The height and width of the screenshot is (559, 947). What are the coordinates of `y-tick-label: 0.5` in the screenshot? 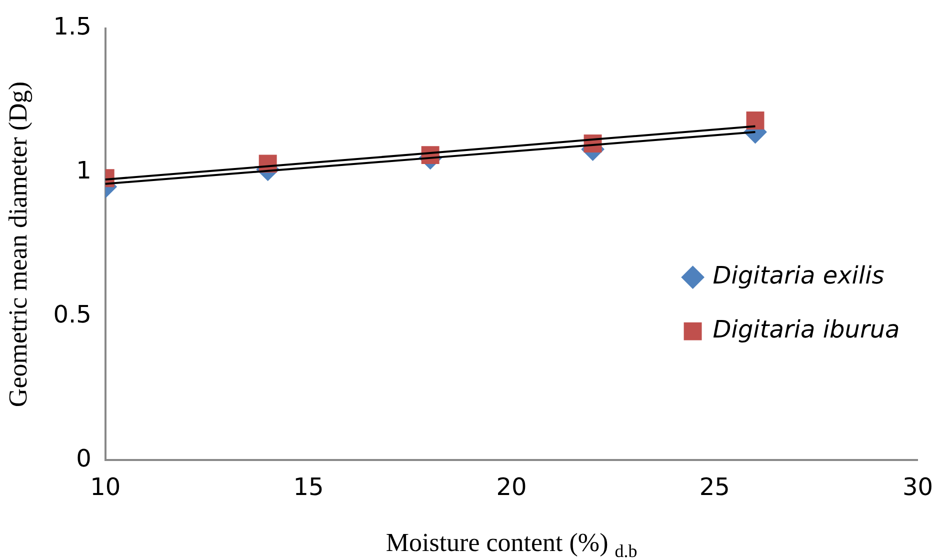 It's located at (72, 314).